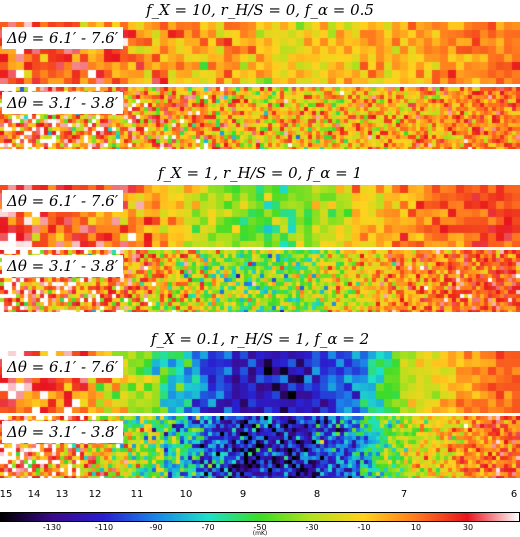 The image size is (520, 537). Describe the element at coordinates (62, 494) in the screenshot. I see `redshift-tick: 13` at that location.